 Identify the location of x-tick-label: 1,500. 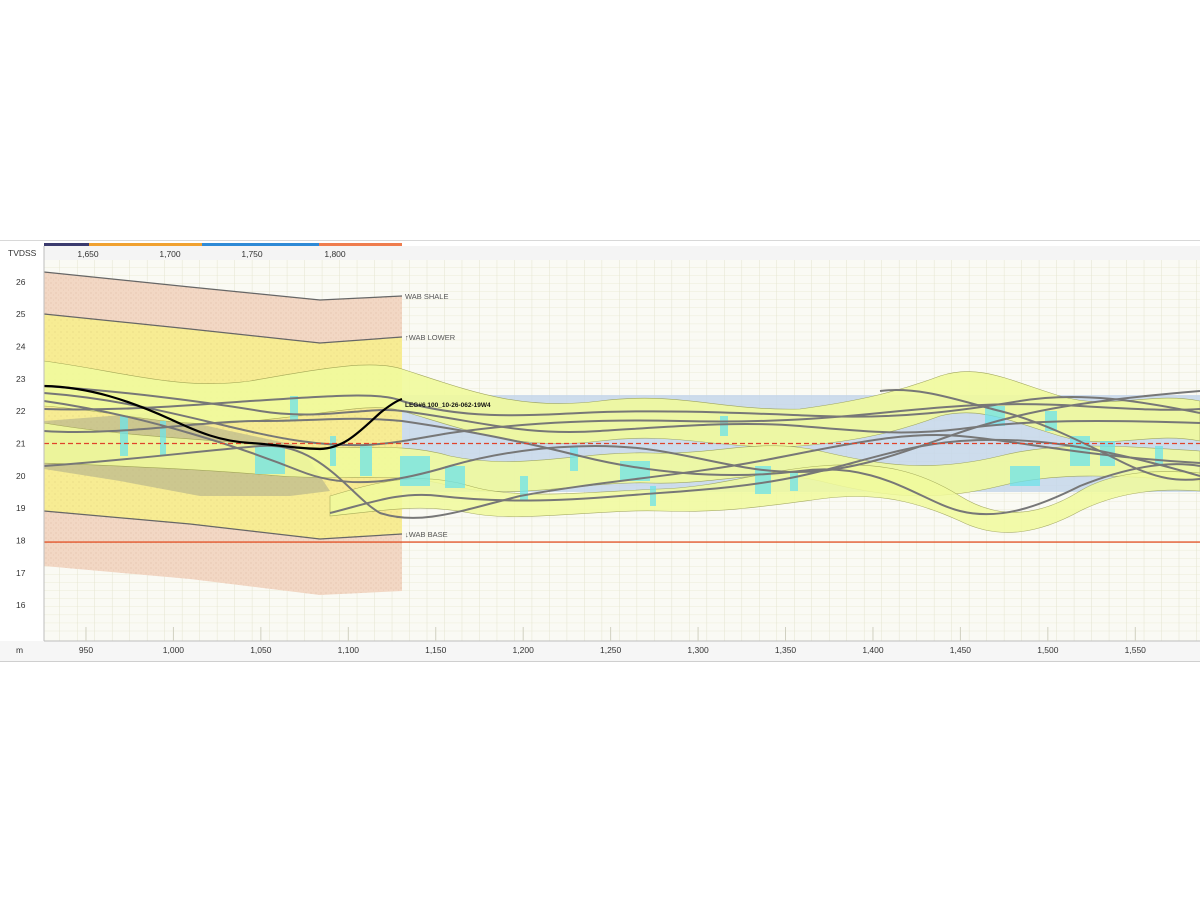
(1048, 650).